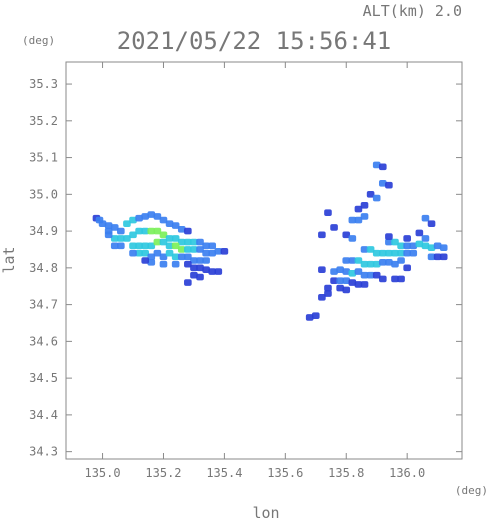 The image size is (491, 521). I want to click on x-axis-label: lon, so click(265, 512).